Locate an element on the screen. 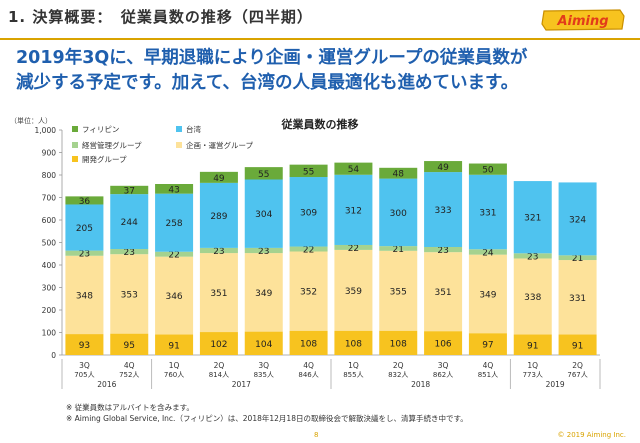 This screenshot has width=640, height=443. y-tick-label: 300 is located at coordinates (49, 288).